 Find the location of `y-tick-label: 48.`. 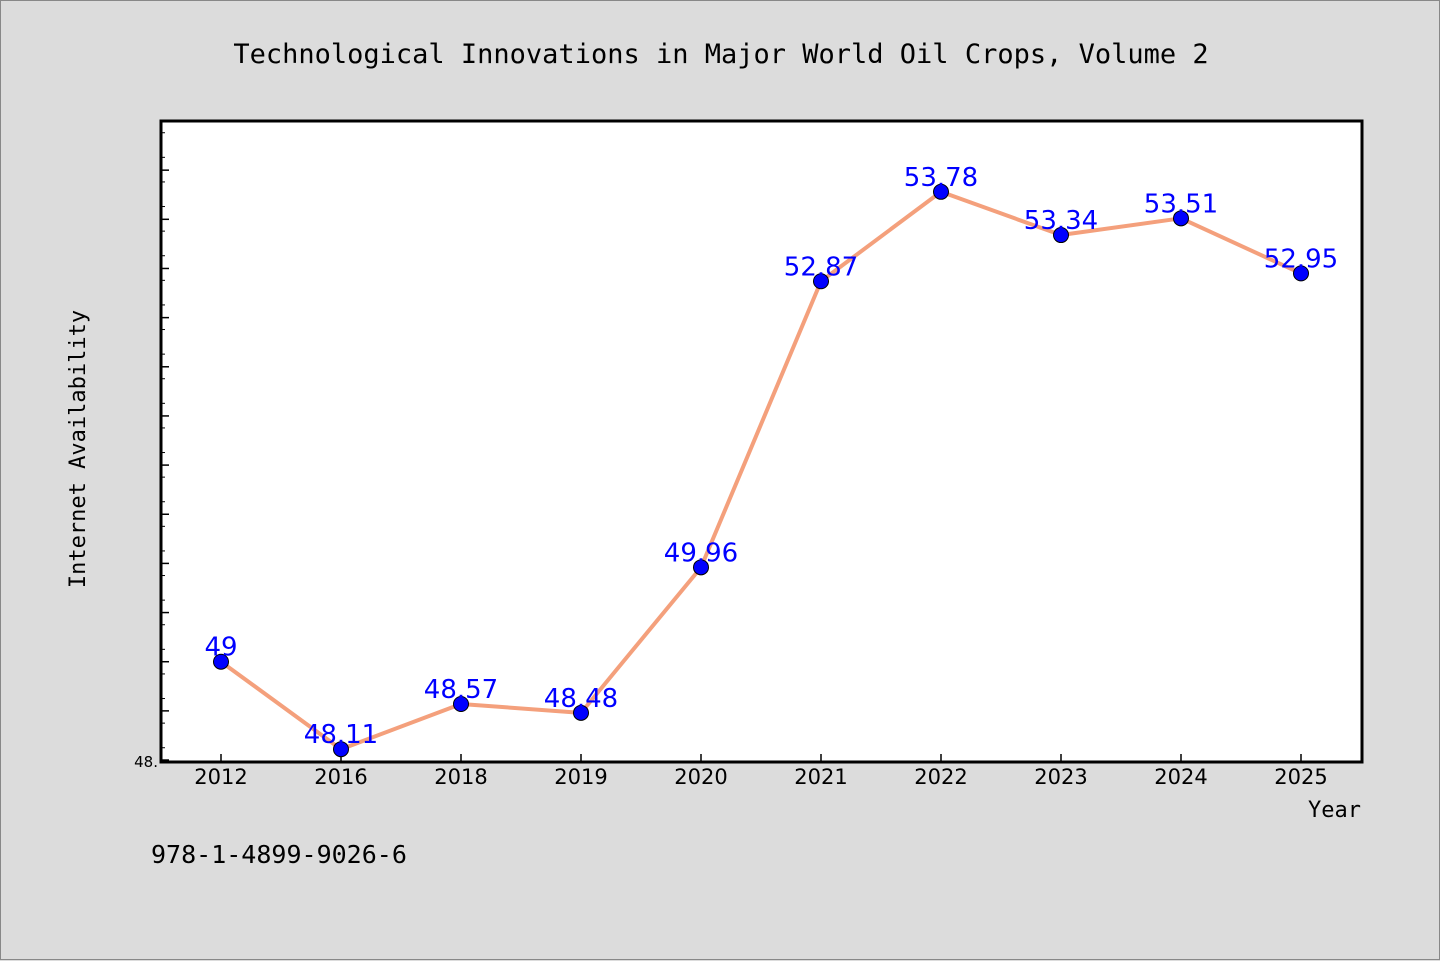

y-tick-label: 48. is located at coordinates (146, 762).